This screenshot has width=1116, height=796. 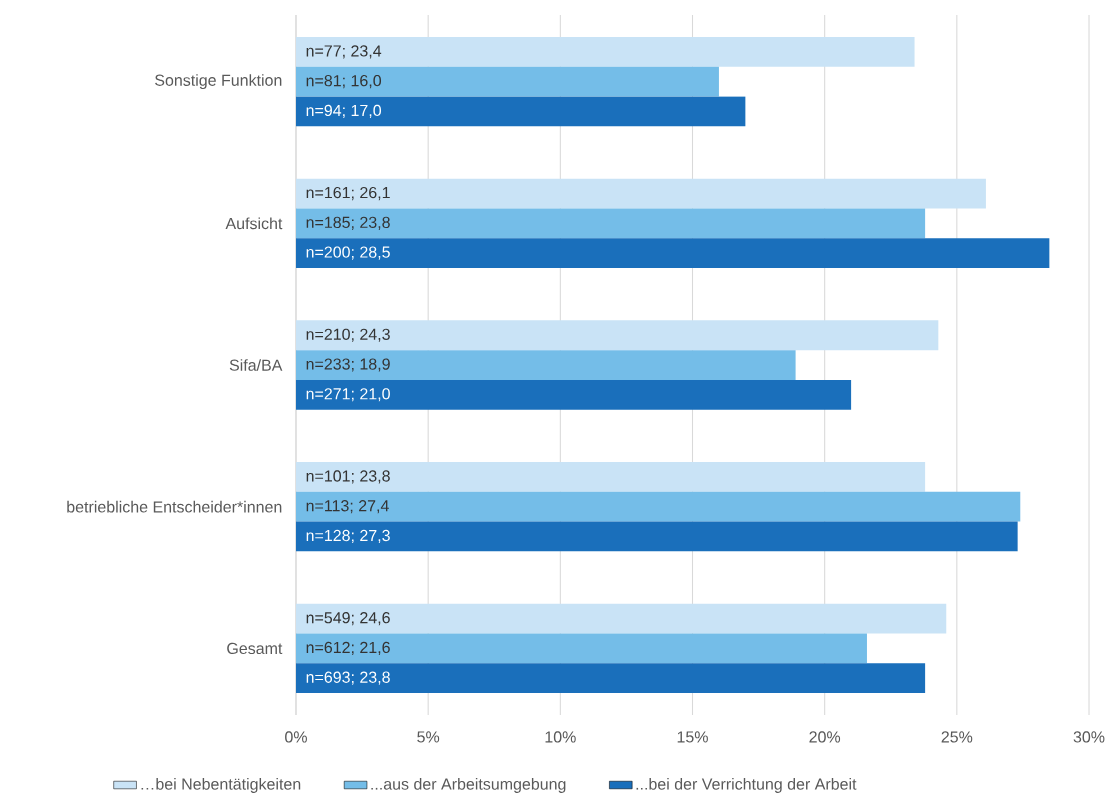 What do you see at coordinates (218, 82) in the screenshot?
I see `y-tick-label: Sonstige Funktion` at bounding box center [218, 82].